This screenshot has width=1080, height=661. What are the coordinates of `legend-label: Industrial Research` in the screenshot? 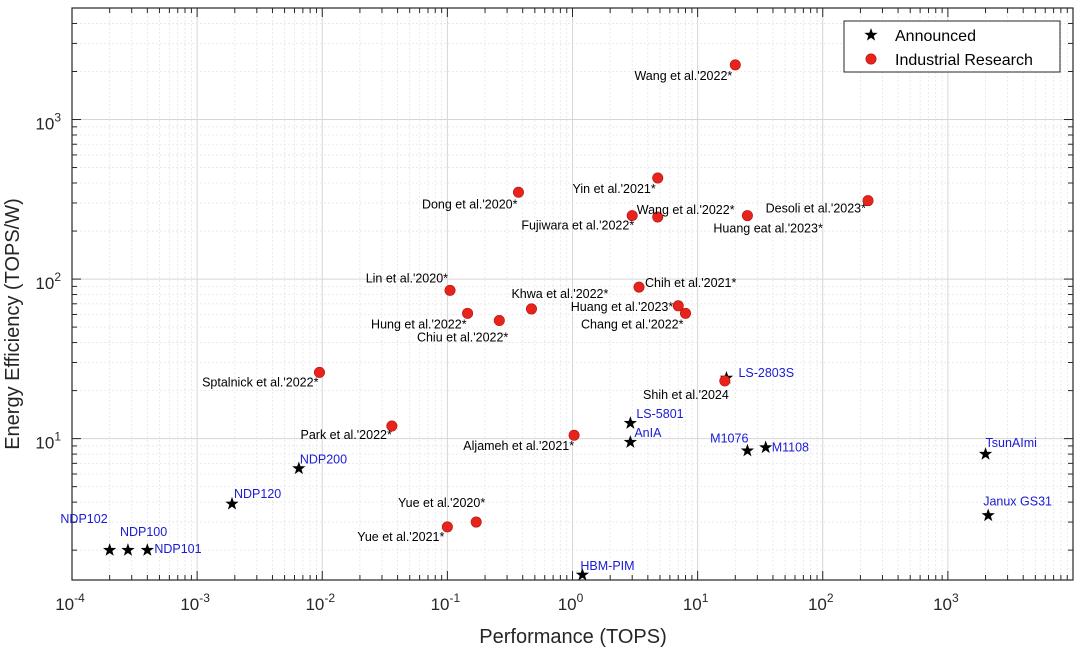 It's located at (964, 60).